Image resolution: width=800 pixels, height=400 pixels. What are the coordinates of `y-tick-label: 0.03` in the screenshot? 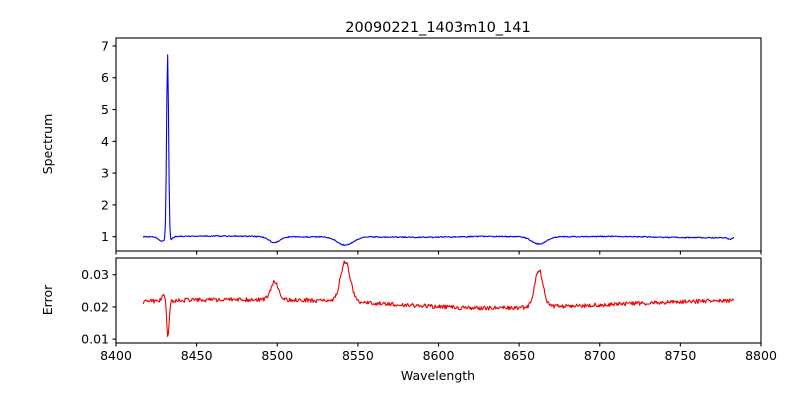 It's located at (95, 274).